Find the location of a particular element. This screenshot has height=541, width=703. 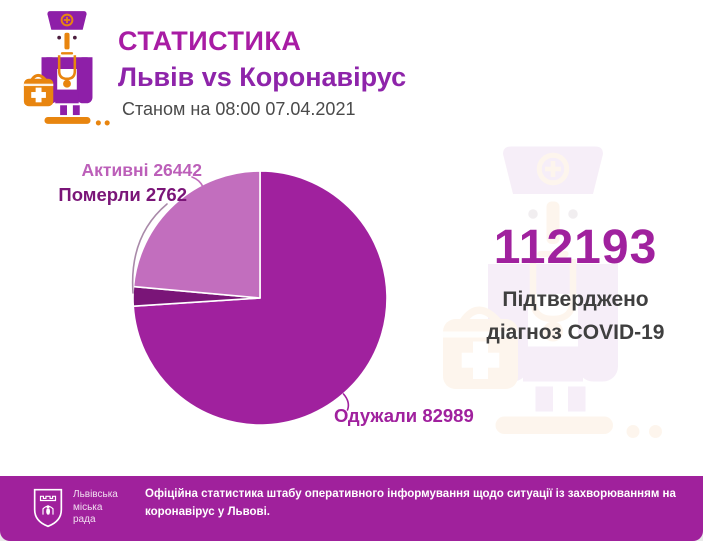

confirmed-caption-line2: діагноз COVID-19 is located at coordinates (575, 332).